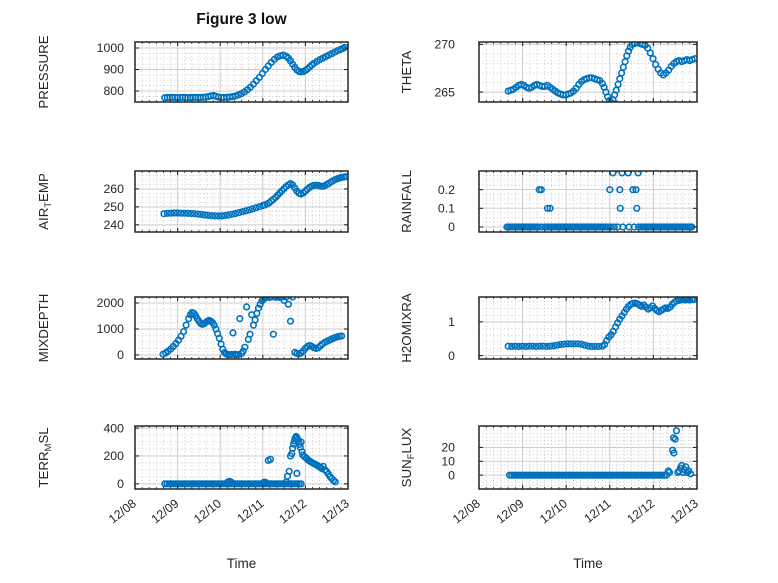 This screenshot has height=583, width=778. Describe the element at coordinates (113, 456) in the screenshot. I see `y-tick-label: 200` at that location.